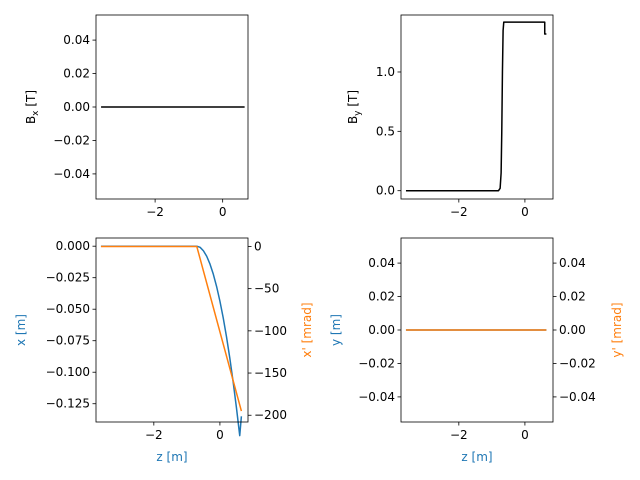 The image size is (640, 480). Describe the element at coordinates (617, 329) in the screenshot. I see `y-right-axis-label-y: y' [mrad]` at that location.